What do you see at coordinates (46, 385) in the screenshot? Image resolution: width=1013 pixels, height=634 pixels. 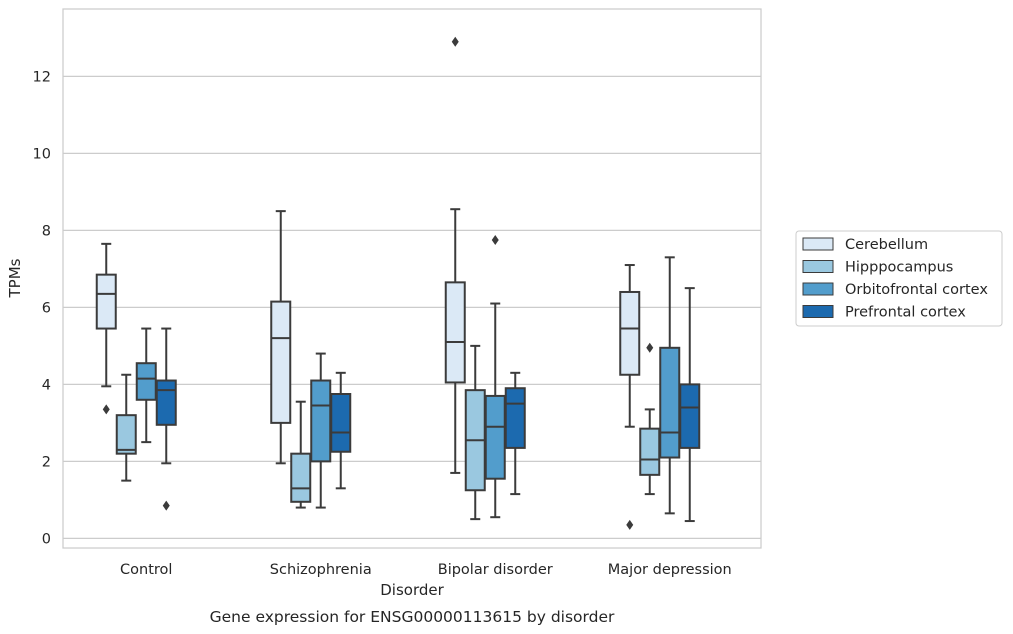 I see `y-tick-label: 4` at bounding box center [46, 385].